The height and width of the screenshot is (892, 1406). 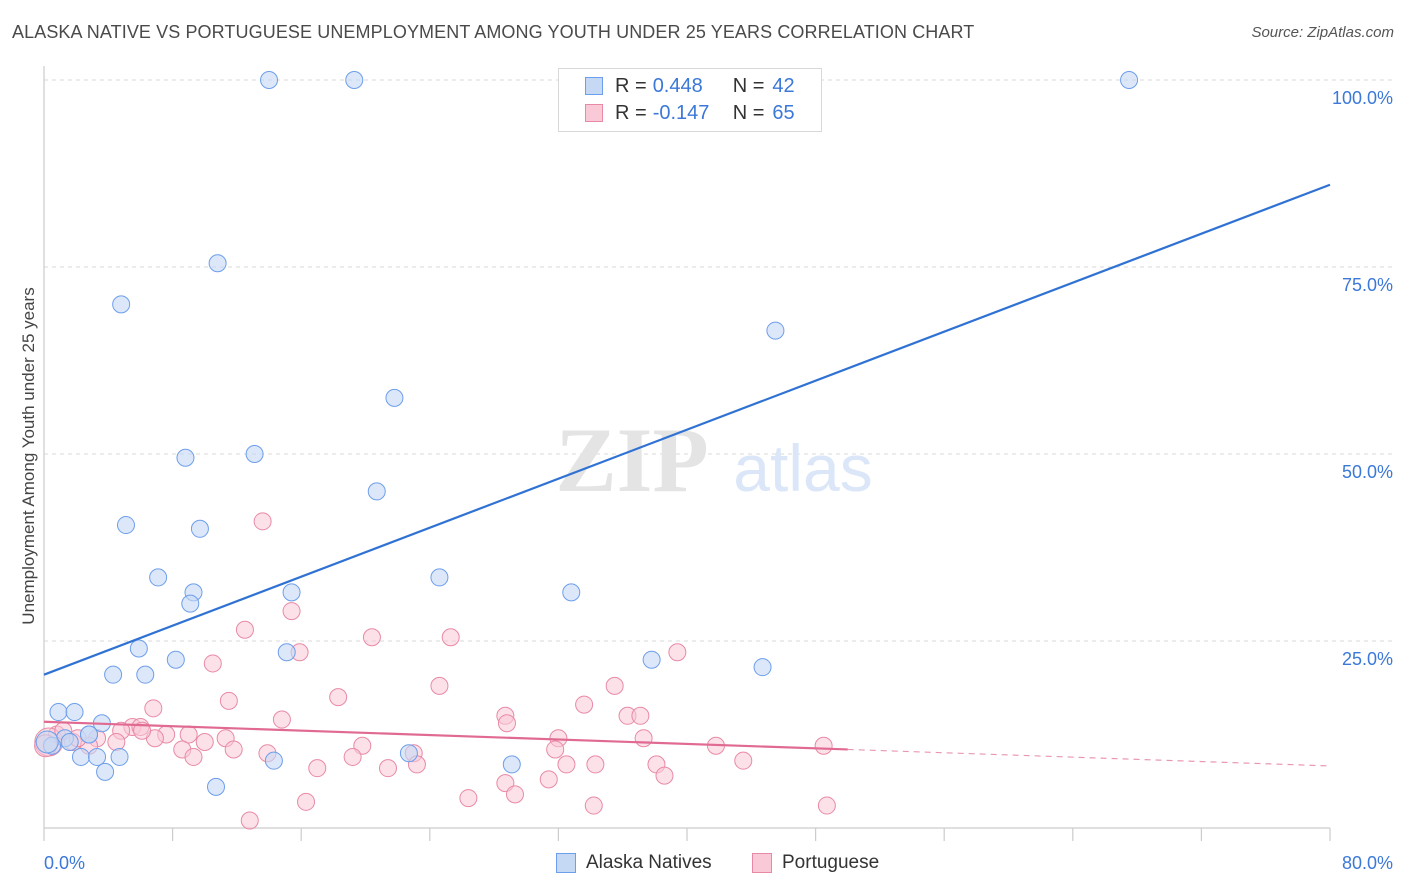 What do you see at coordinates (649, 862) in the screenshot?
I see `bottom-legend-label-alaska: Alaska Natives` at bounding box center [649, 862].